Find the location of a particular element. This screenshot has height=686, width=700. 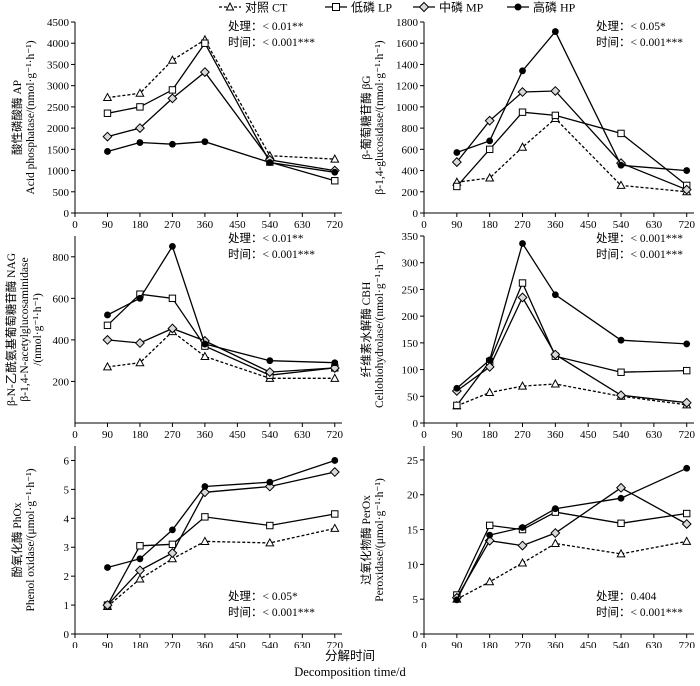

y-tick-label: 100 is located at coordinates (410, 371).